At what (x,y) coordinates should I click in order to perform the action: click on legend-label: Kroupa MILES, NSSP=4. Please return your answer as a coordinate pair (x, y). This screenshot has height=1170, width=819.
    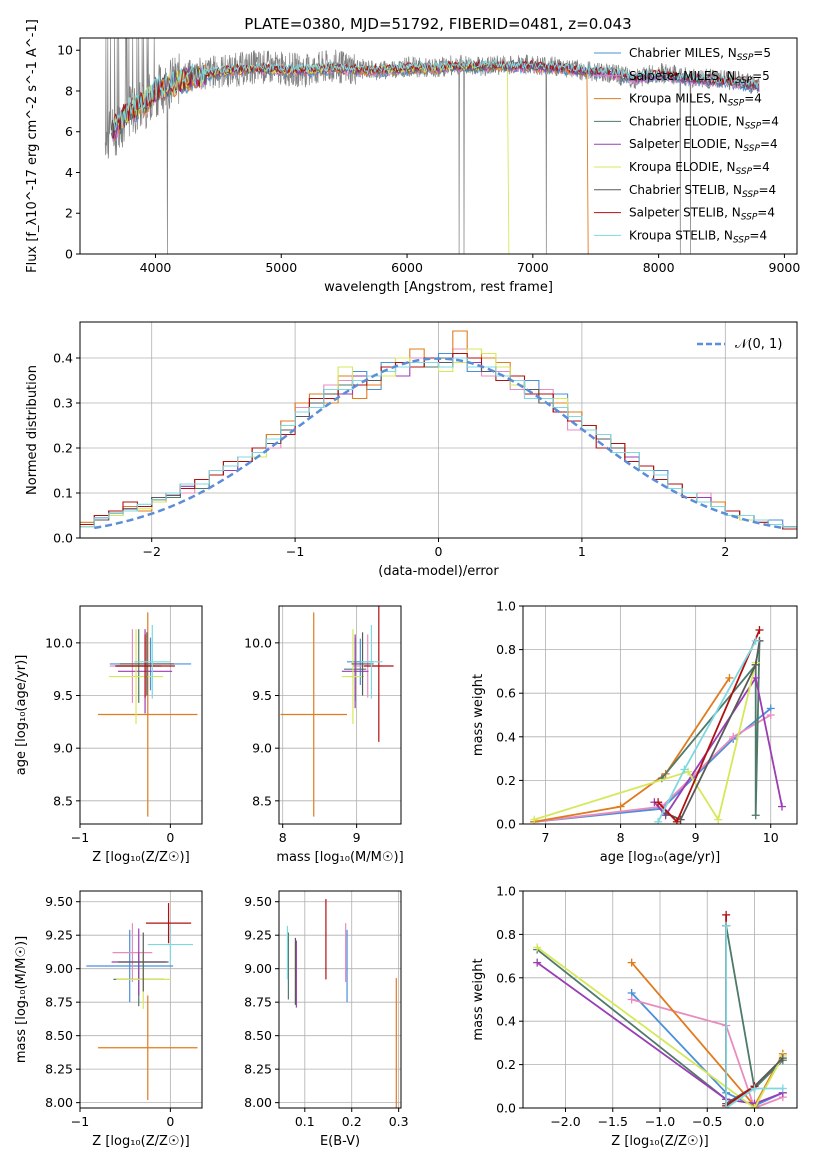
    Looking at the image, I should click on (695, 100).